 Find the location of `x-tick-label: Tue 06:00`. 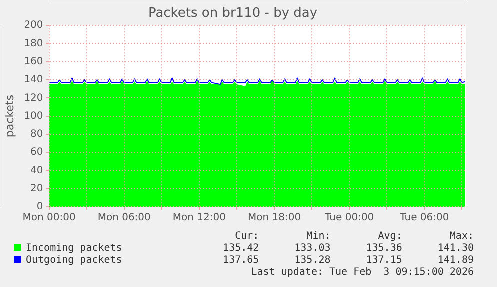

x-tick-label: Tue 06:00 is located at coordinates (424, 218).